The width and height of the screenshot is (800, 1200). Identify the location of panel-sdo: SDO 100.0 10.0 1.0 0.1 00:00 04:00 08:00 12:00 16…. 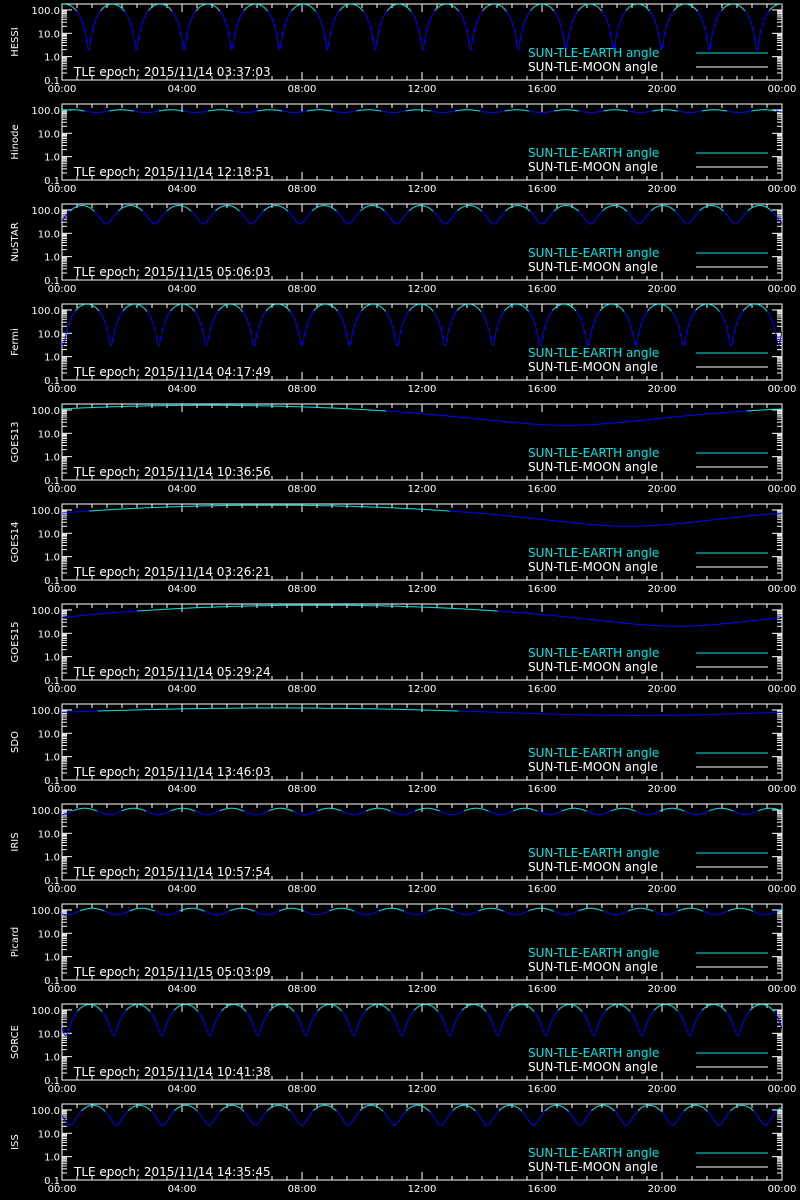
(400, 750).